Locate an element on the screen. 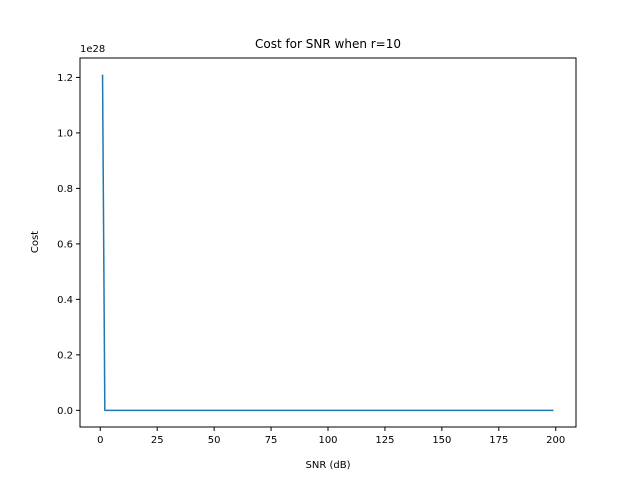 The width and height of the screenshot is (640, 480). y-axis-label: Cost is located at coordinates (35, 242).